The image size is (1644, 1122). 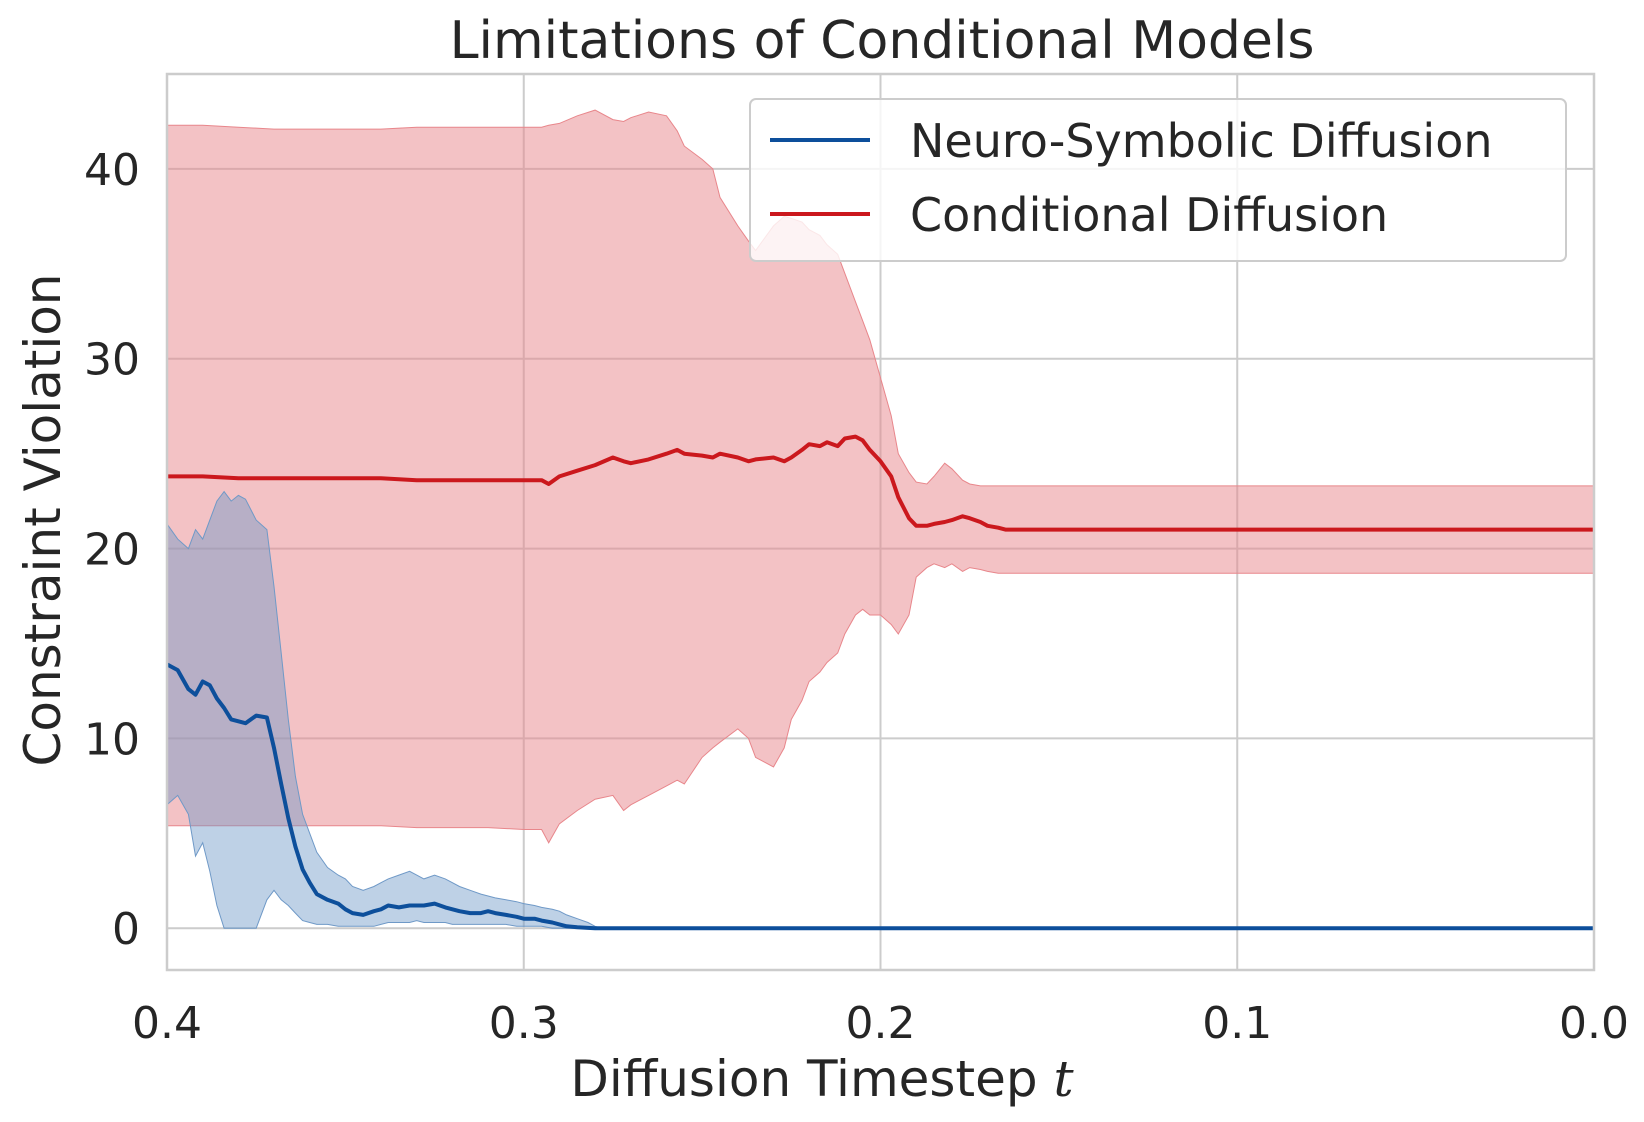 What do you see at coordinates (1201, 141) in the screenshot?
I see `legend-label-neuro-symbolic: Neuro-Symbolic Diffusion` at bounding box center [1201, 141].